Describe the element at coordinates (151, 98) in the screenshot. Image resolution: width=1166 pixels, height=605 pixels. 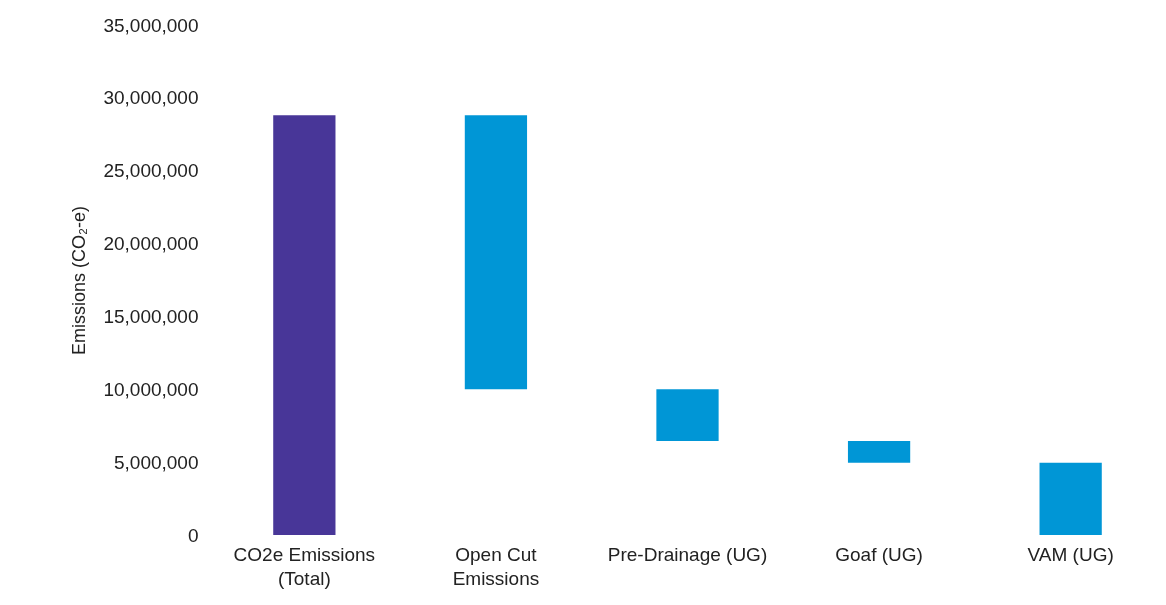
I see `y-tick-label: 30,000,000` at that location.